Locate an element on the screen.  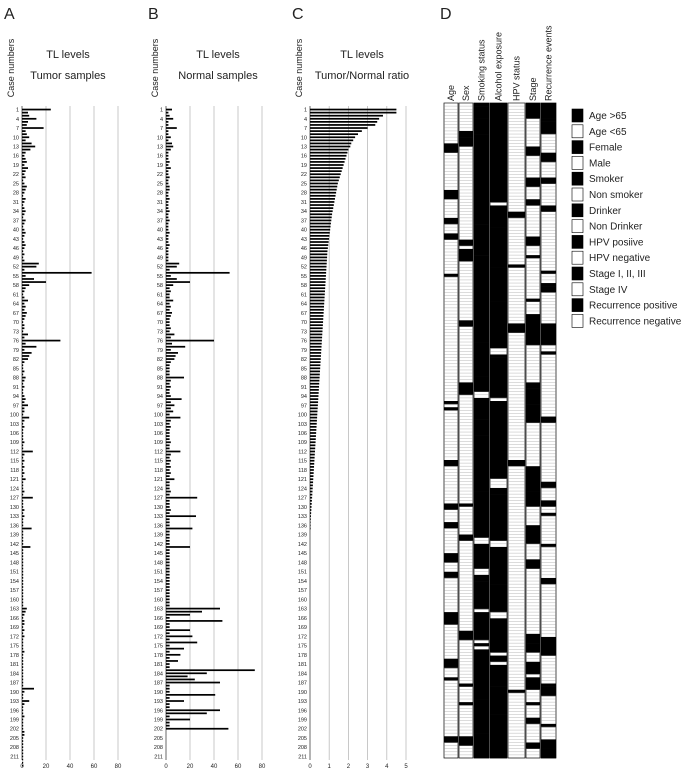
panel-a-case-tick-label: 139 is located at coordinates (14, 536).